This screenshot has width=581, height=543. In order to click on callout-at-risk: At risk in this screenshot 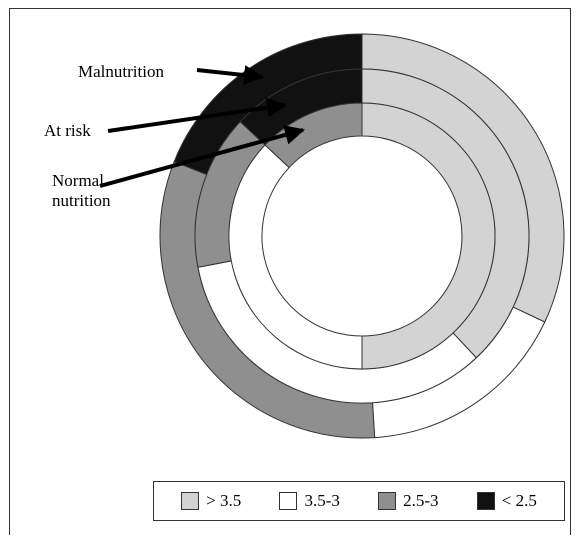, I will do `click(165, 118)`.